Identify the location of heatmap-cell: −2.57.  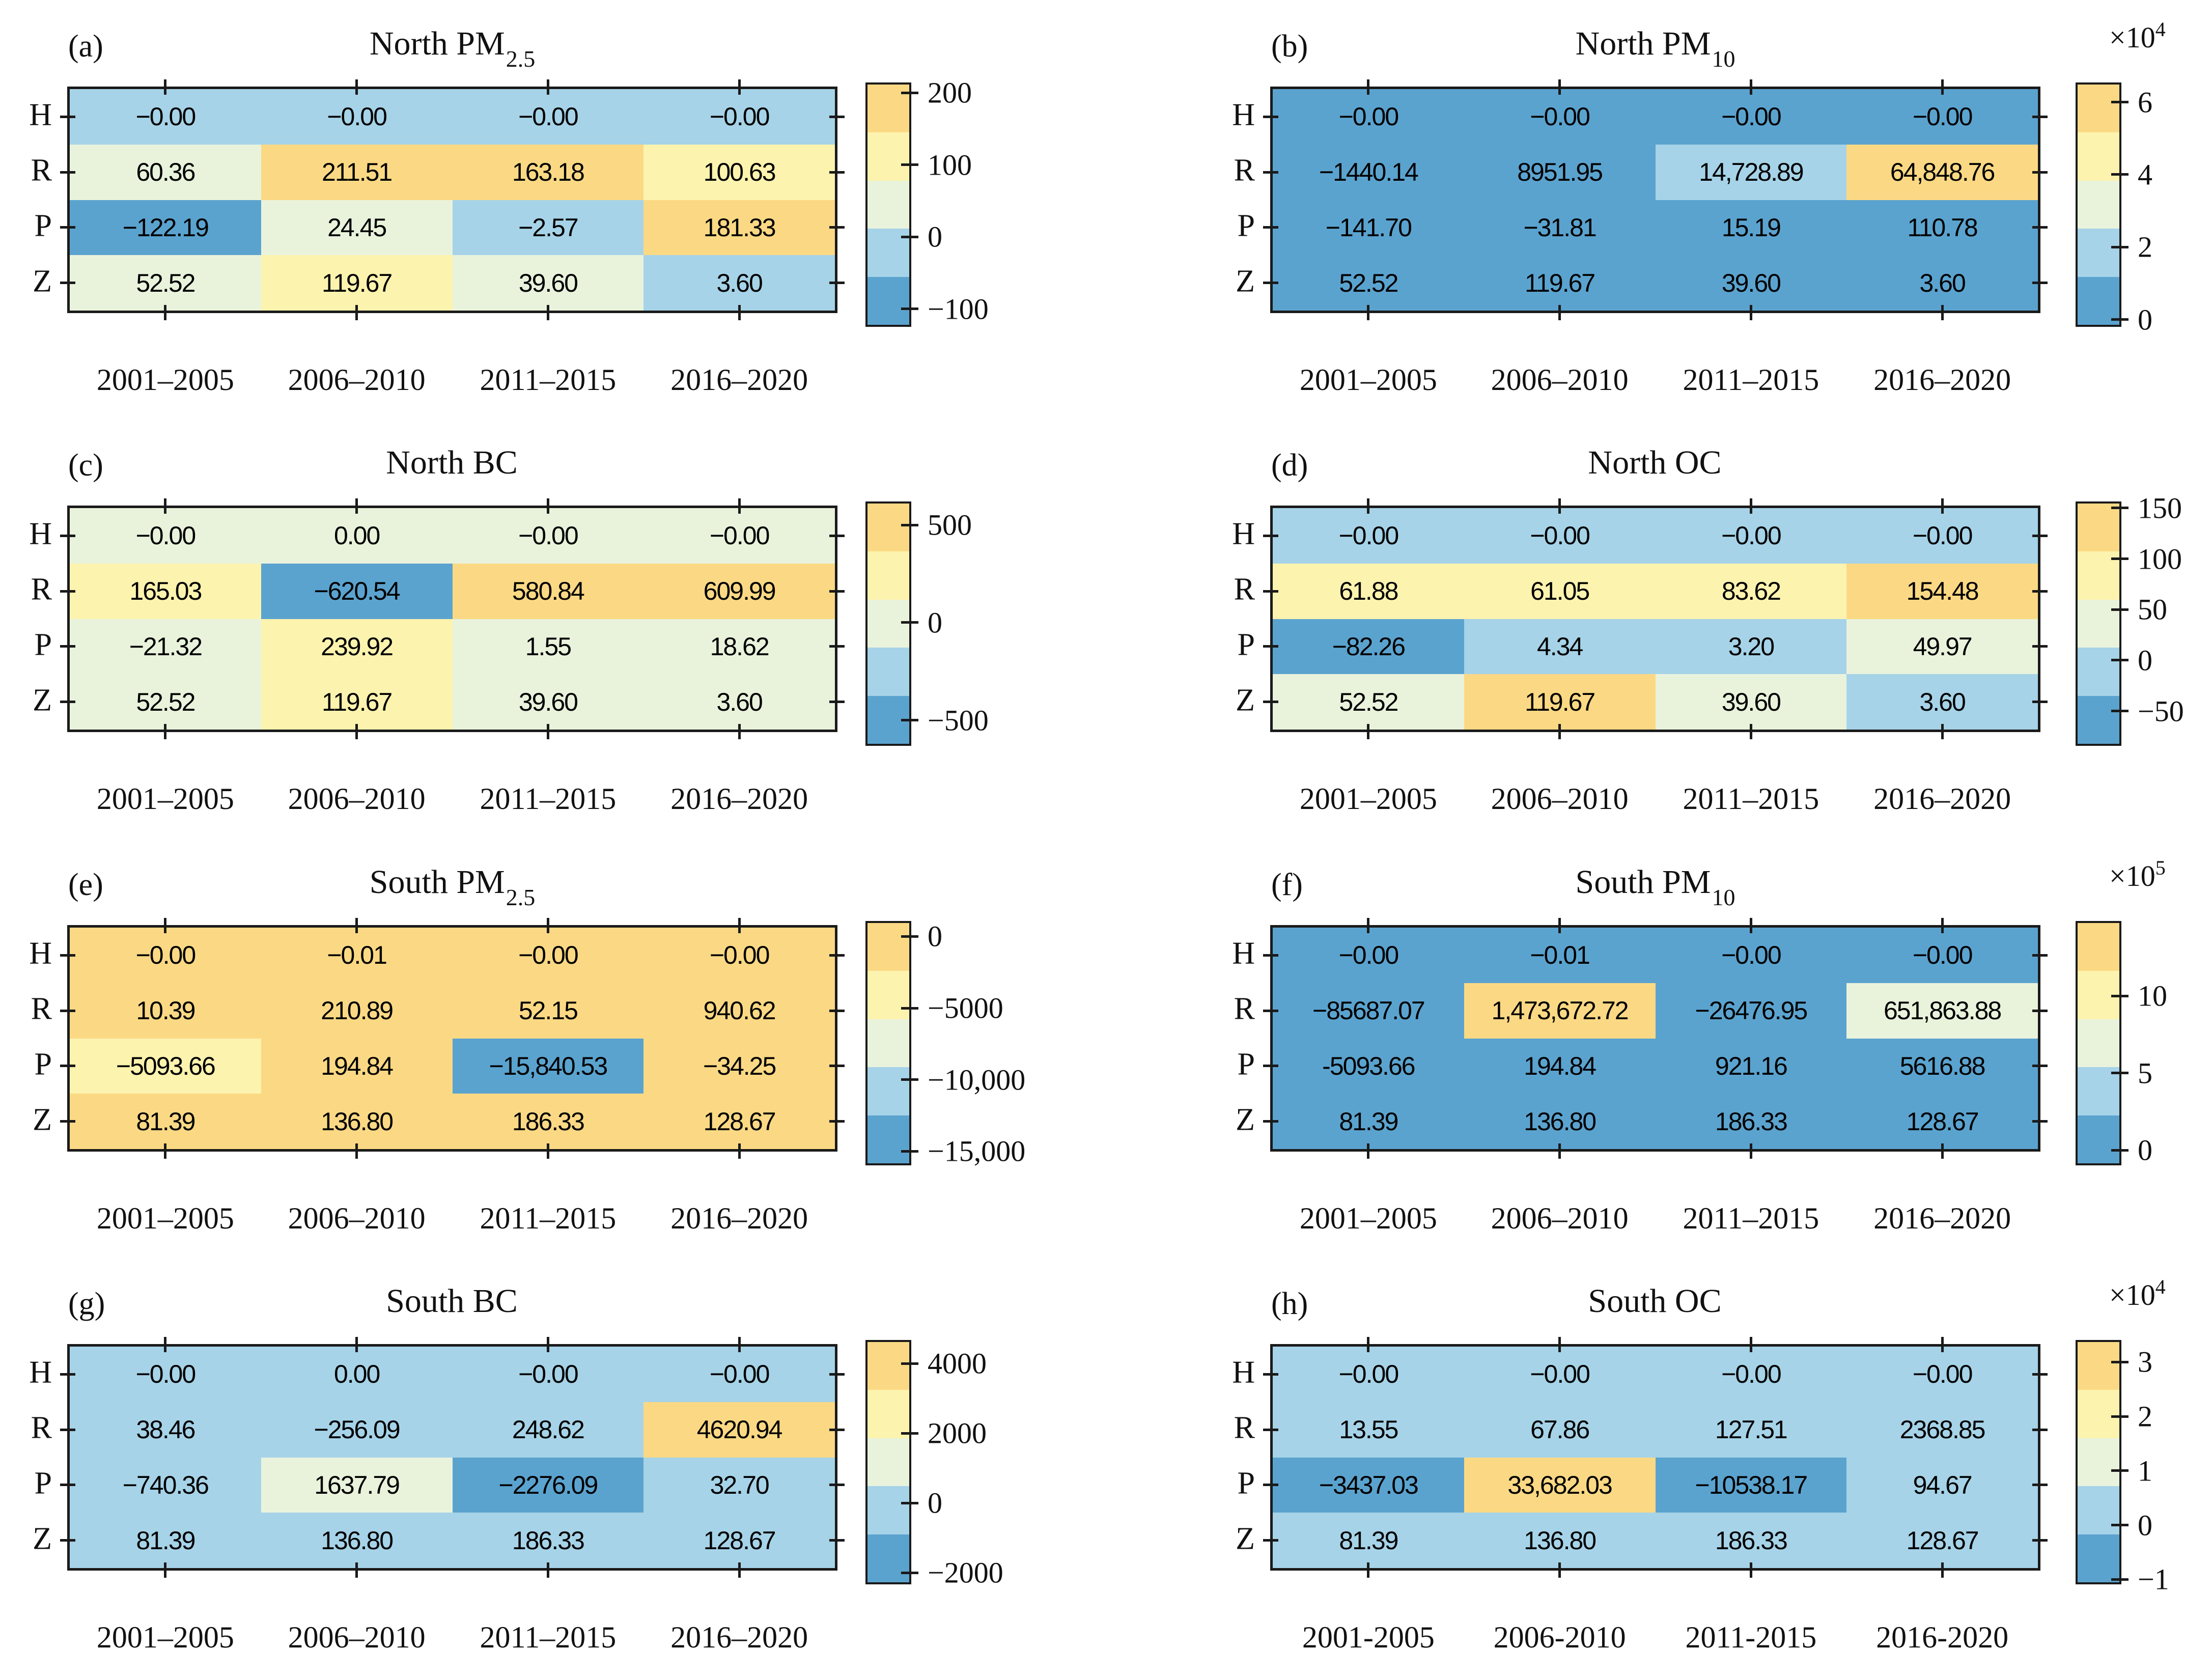
(548, 228).